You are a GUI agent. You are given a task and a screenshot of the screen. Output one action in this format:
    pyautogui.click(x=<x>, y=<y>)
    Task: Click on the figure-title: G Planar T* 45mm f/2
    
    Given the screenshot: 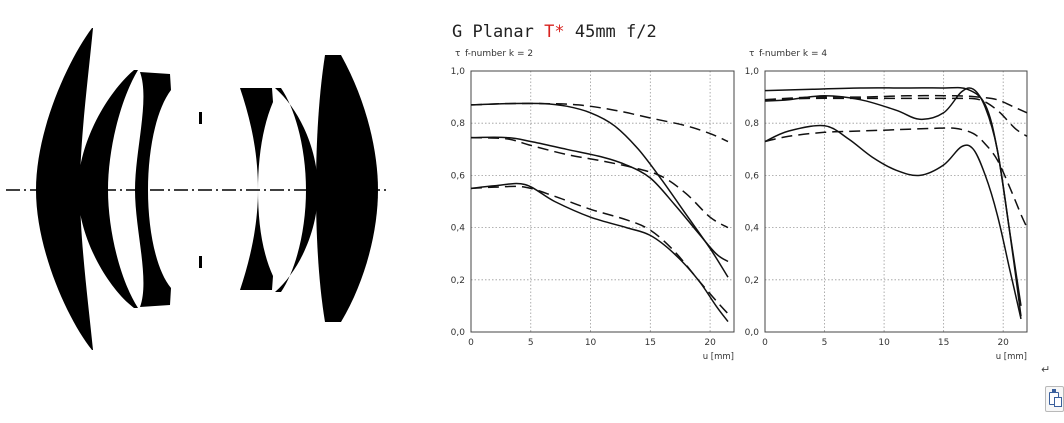 What is the action you would take?
    pyautogui.click(x=554, y=32)
    